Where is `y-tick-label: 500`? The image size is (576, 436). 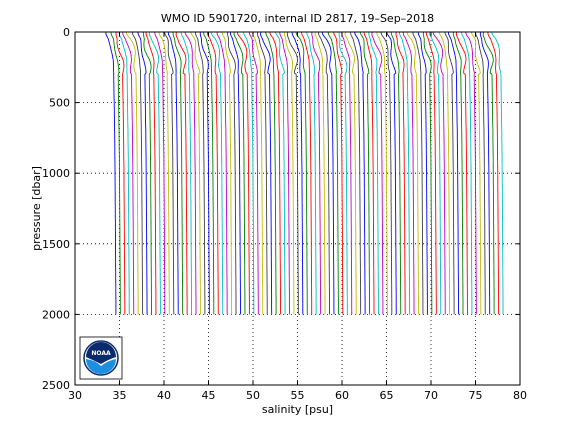
y-tick-label: 500 is located at coordinates (59, 103).